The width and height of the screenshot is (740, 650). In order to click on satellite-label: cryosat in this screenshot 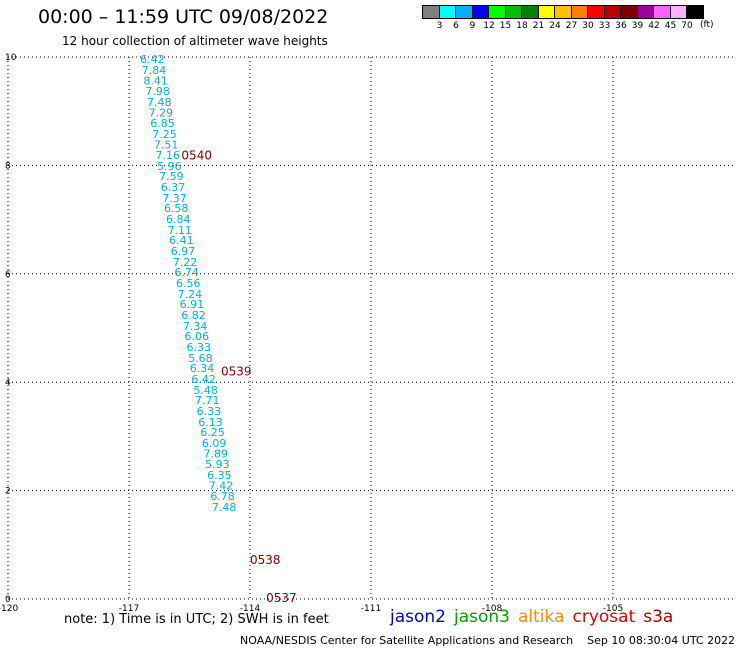, I will do `click(604, 617)`.